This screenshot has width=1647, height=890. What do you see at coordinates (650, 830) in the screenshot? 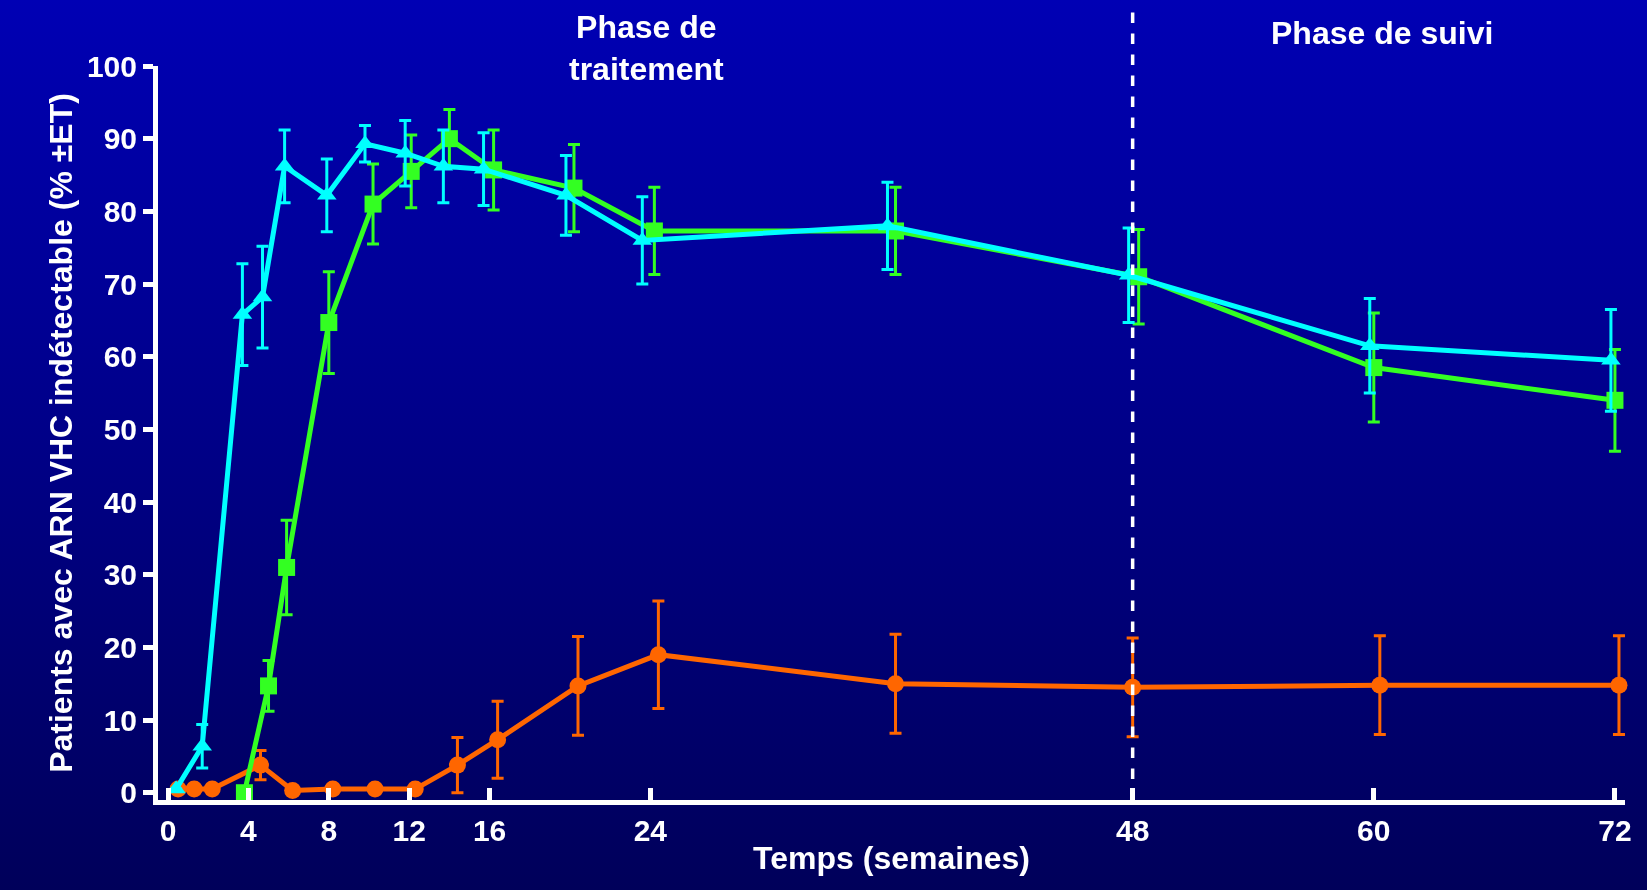
I see `x-tick-label: 24` at bounding box center [650, 830].